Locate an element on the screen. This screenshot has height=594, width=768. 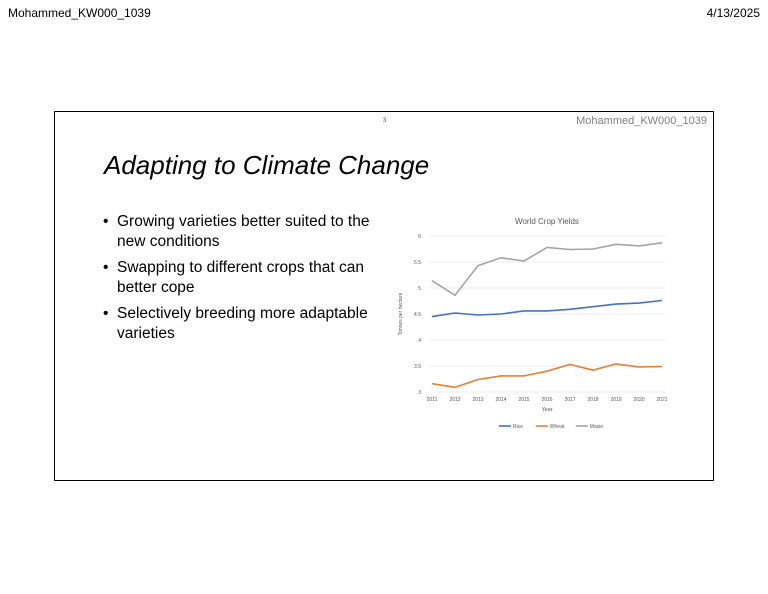
y-tick-label: 6 is located at coordinates (419, 237).